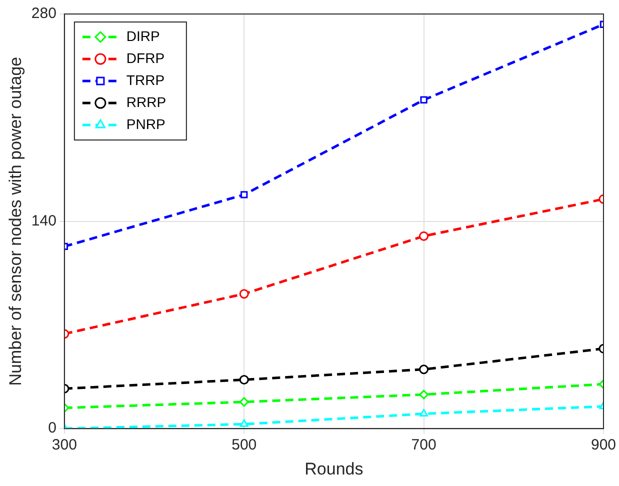  What do you see at coordinates (423, 445) in the screenshot?
I see `x-tick-label: 700` at bounding box center [423, 445].